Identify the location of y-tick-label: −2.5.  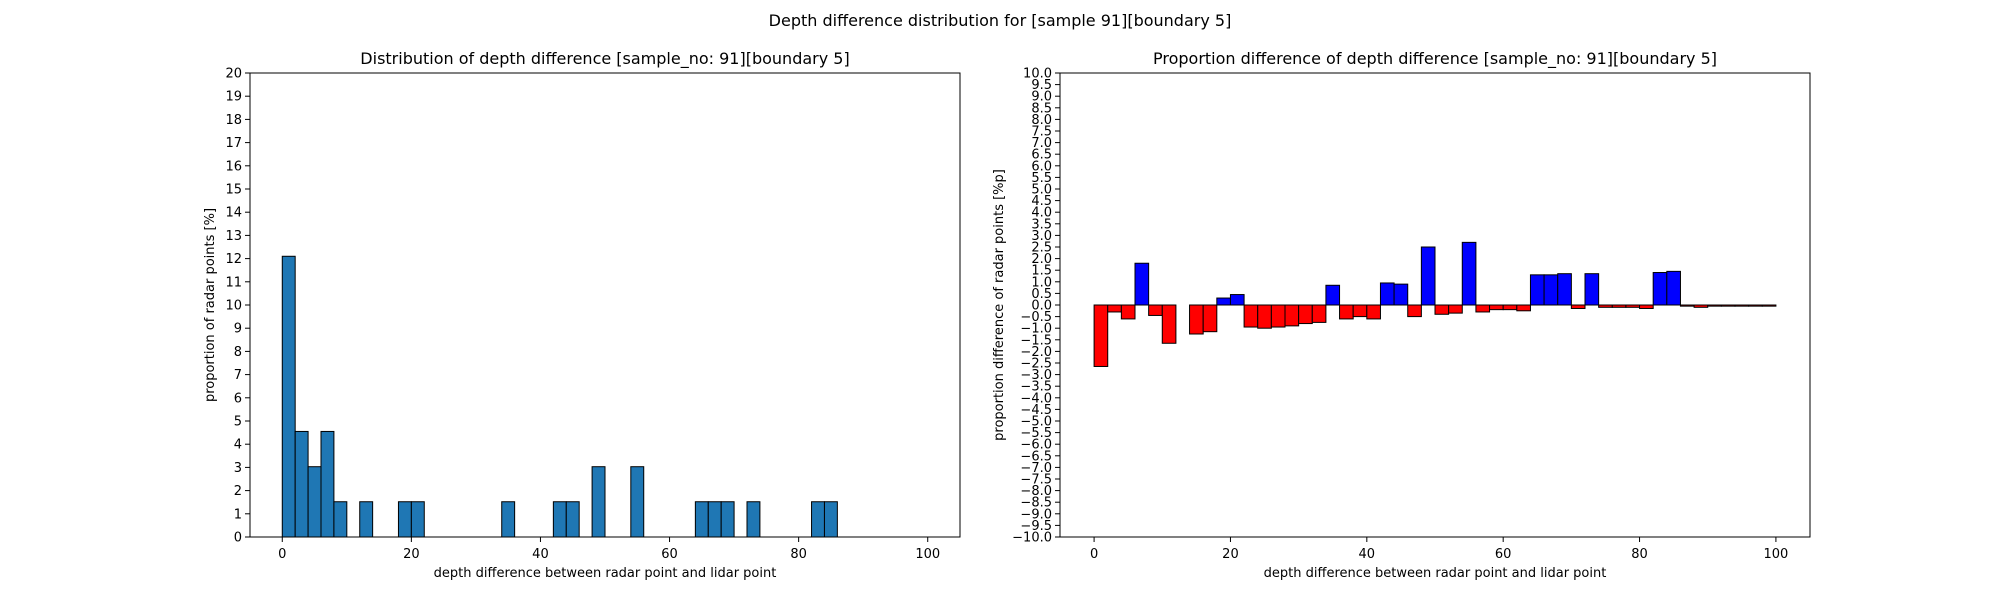
(1036, 364).